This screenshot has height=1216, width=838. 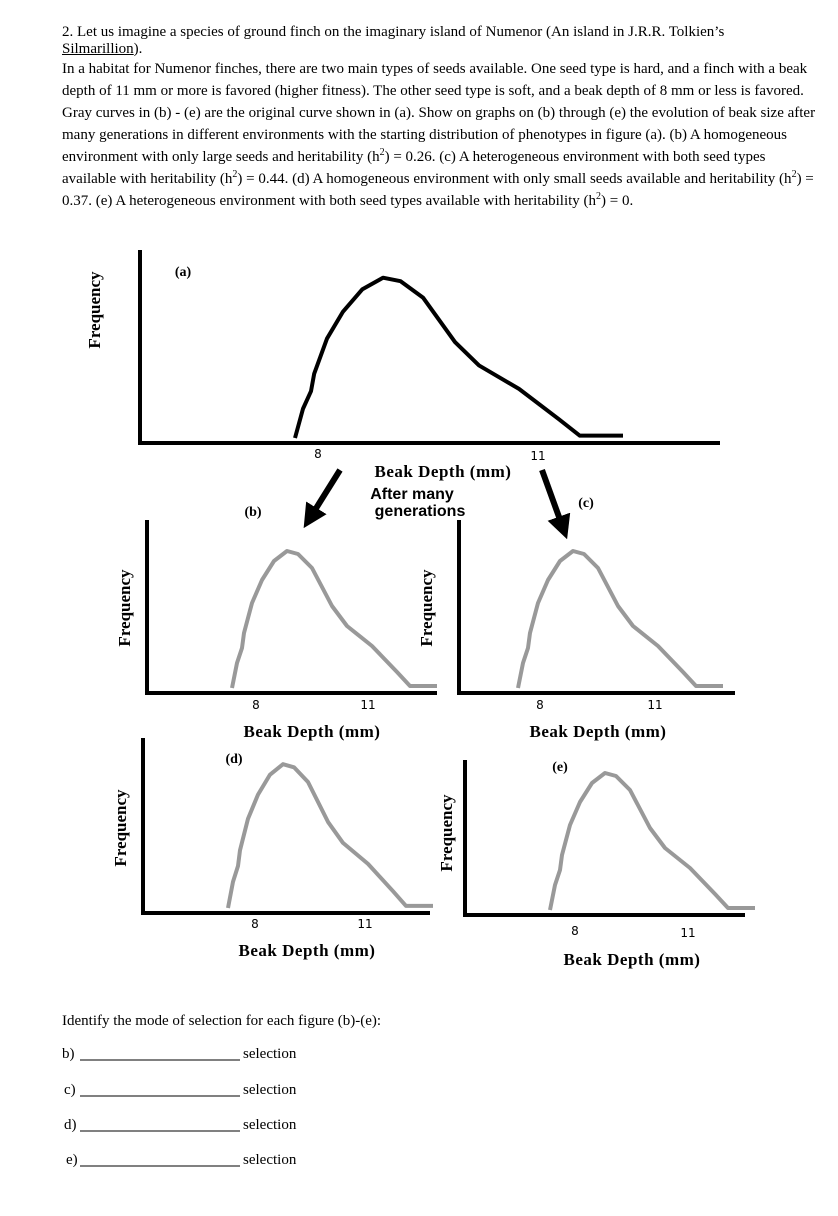 I want to click on arrow-caption: After many, so click(x=412, y=494).